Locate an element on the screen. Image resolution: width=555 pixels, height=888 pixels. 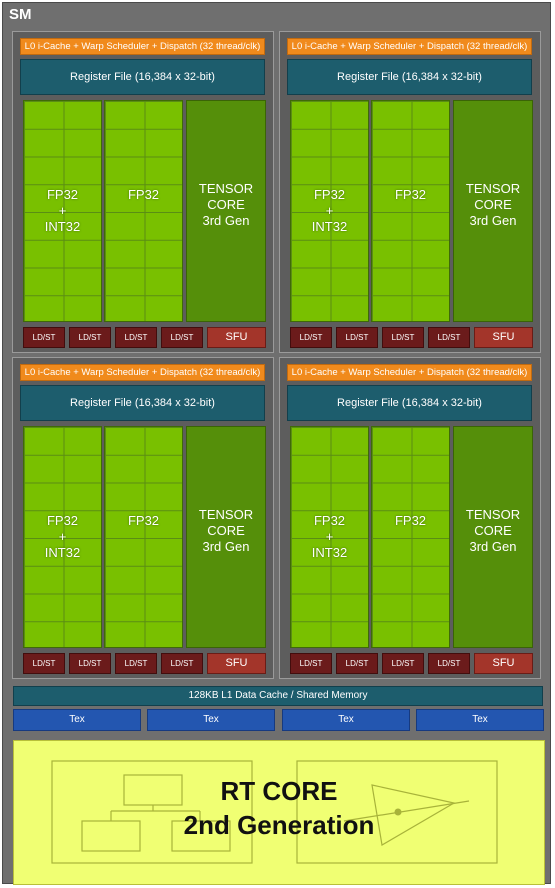
rt-core-graphic is located at coordinates (274, 812).